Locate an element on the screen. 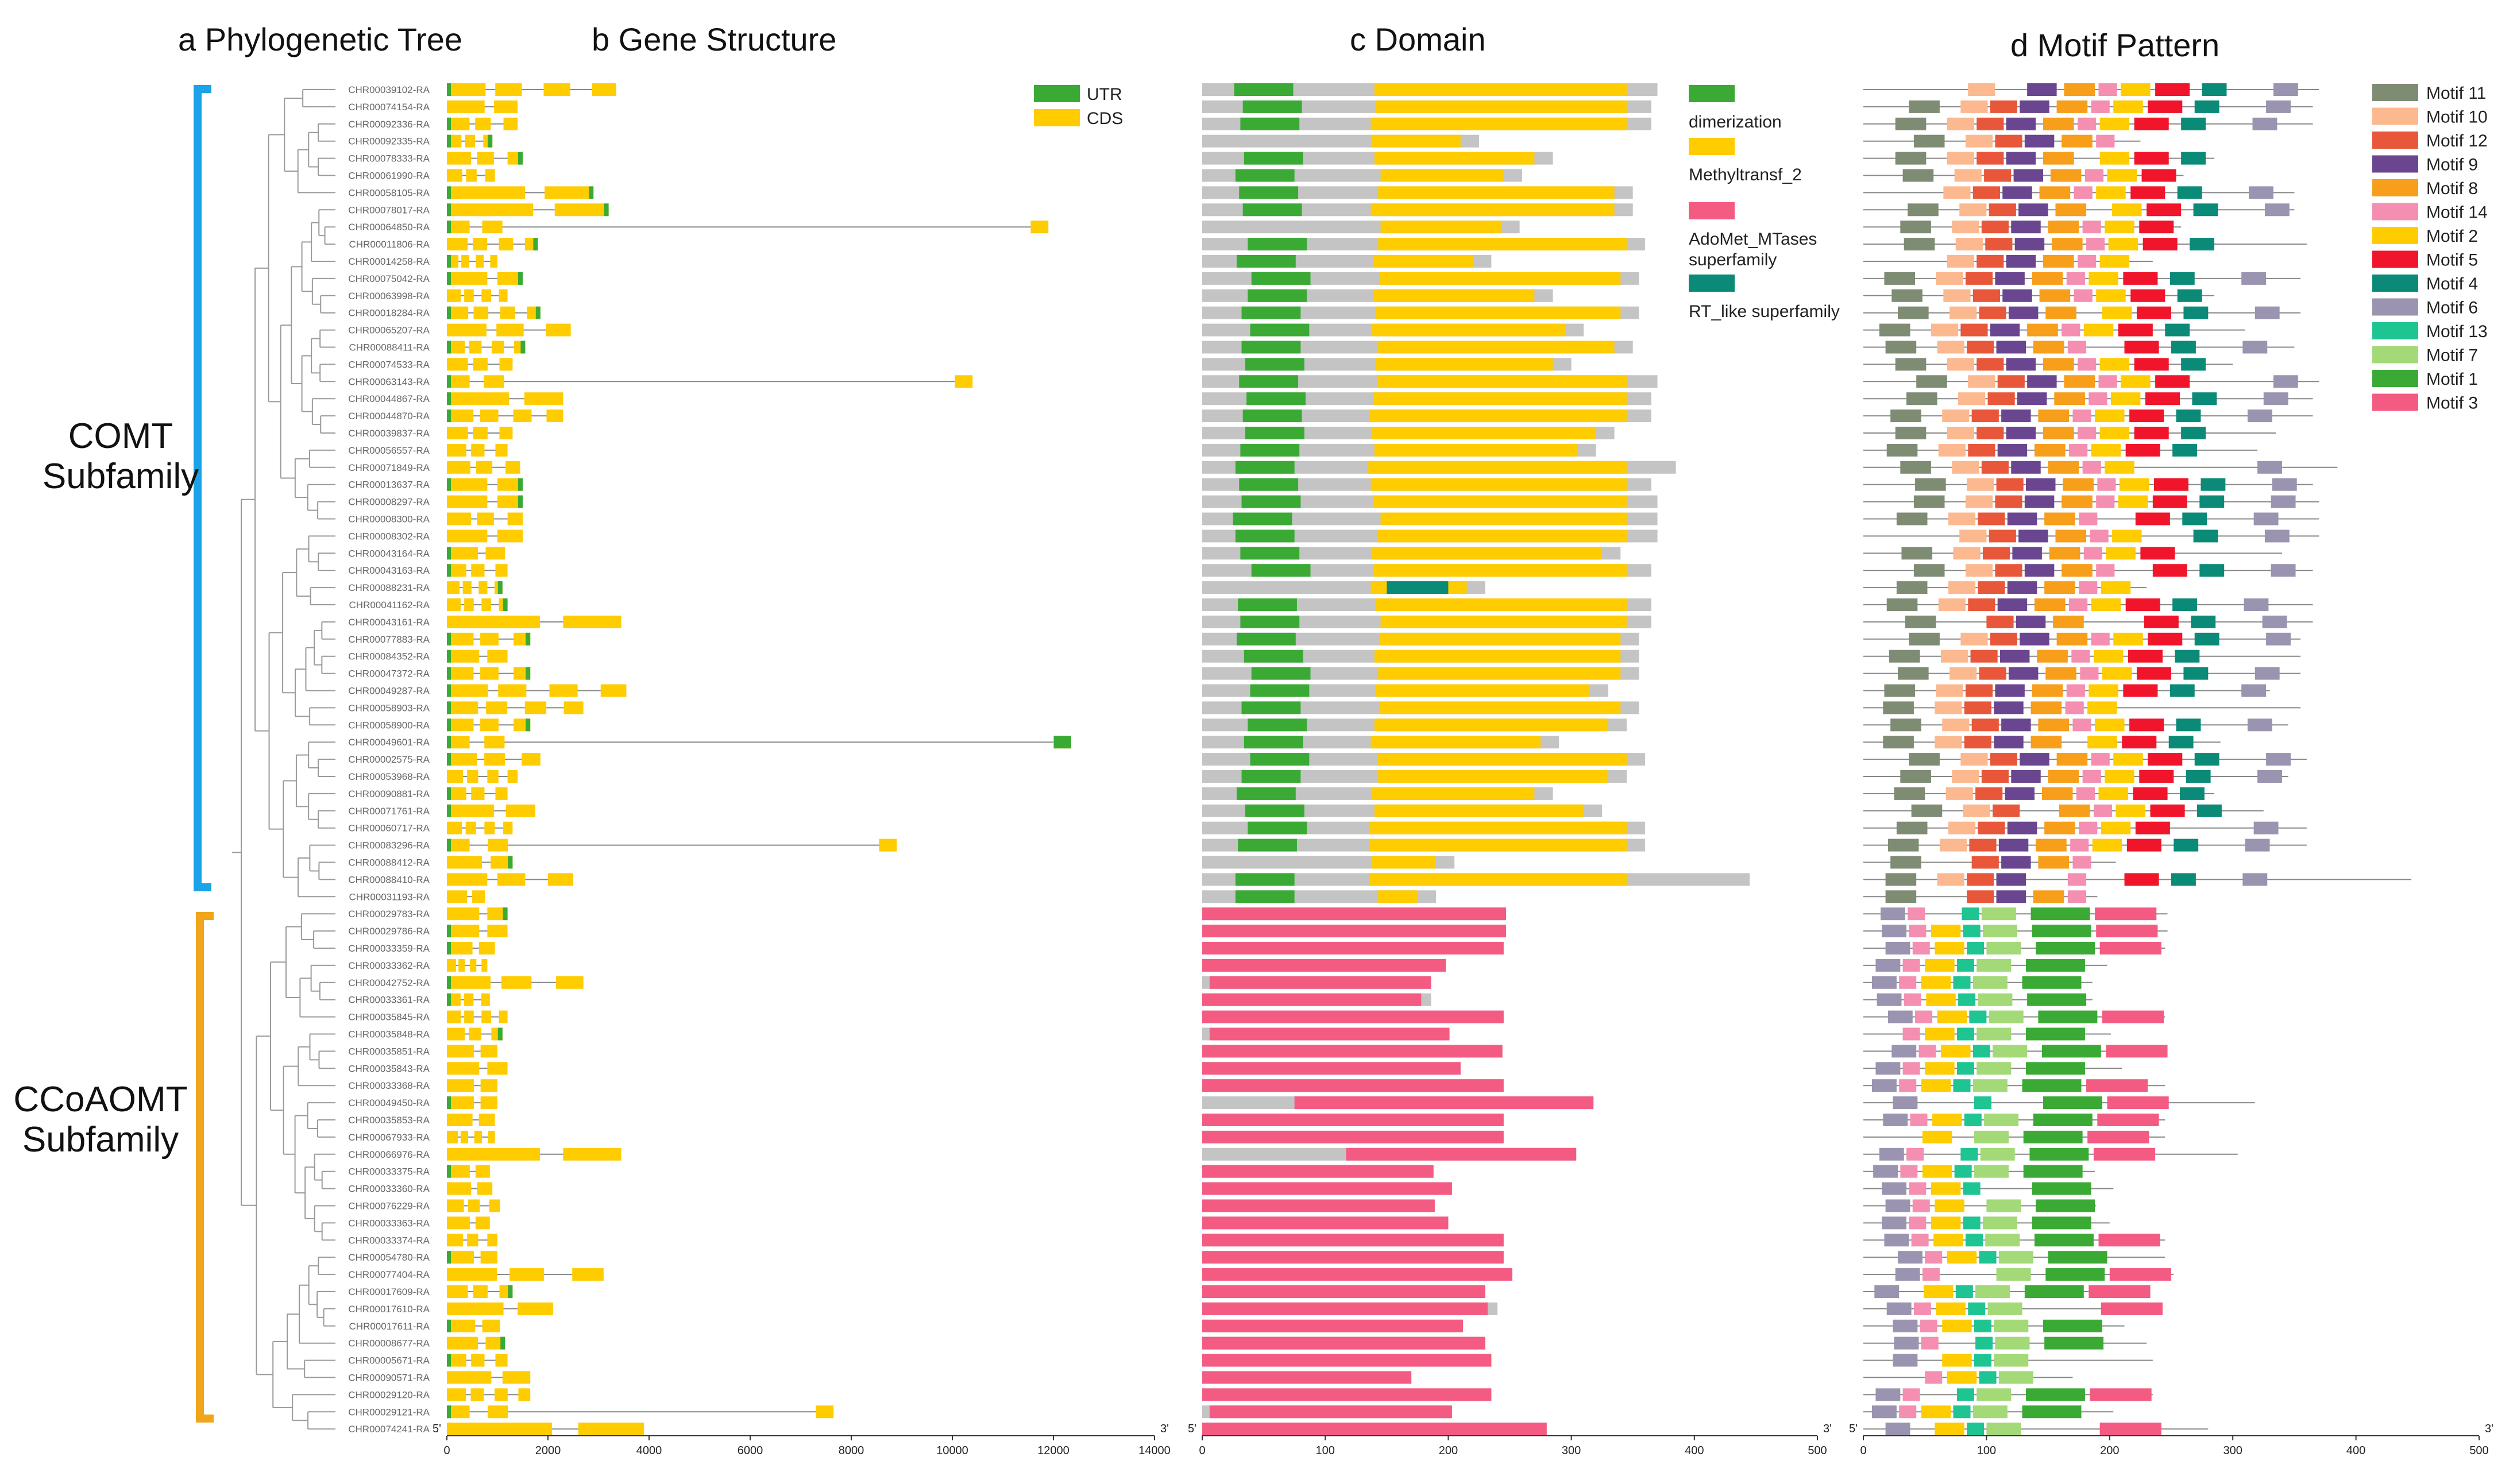 Image resolution: width=2517 pixels, height=1484 pixels. gene-label: CHR00014258-RA is located at coordinates (389, 261).